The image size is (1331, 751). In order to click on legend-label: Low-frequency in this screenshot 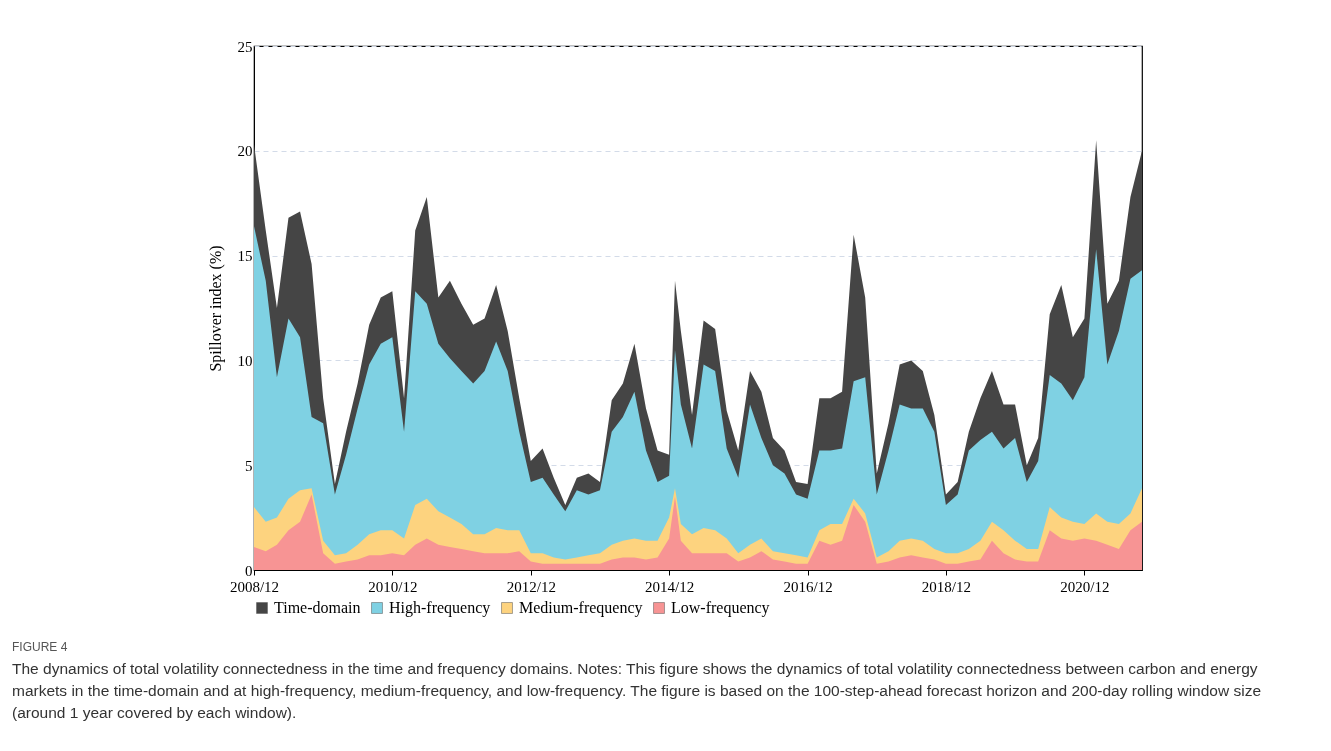, I will do `click(720, 608)`.